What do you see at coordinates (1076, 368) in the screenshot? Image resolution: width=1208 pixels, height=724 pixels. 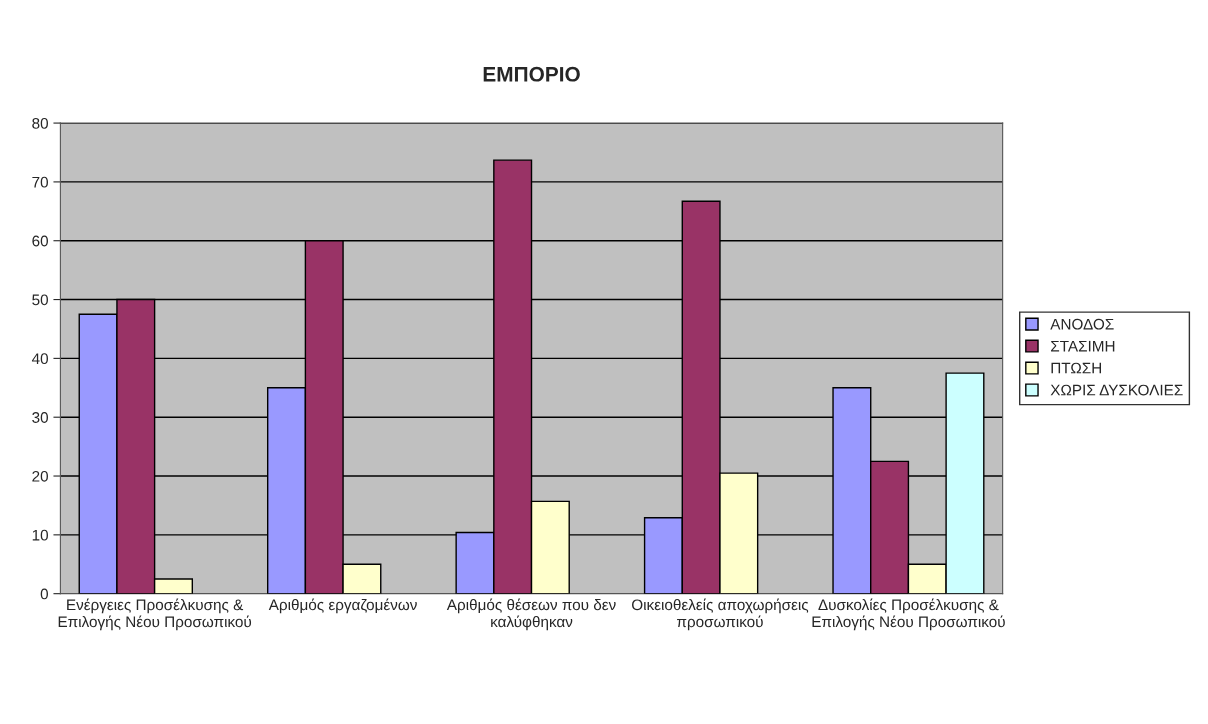 I see `legend-label: ΠΤΩΣΗ` at bounding box center [1076, 368].